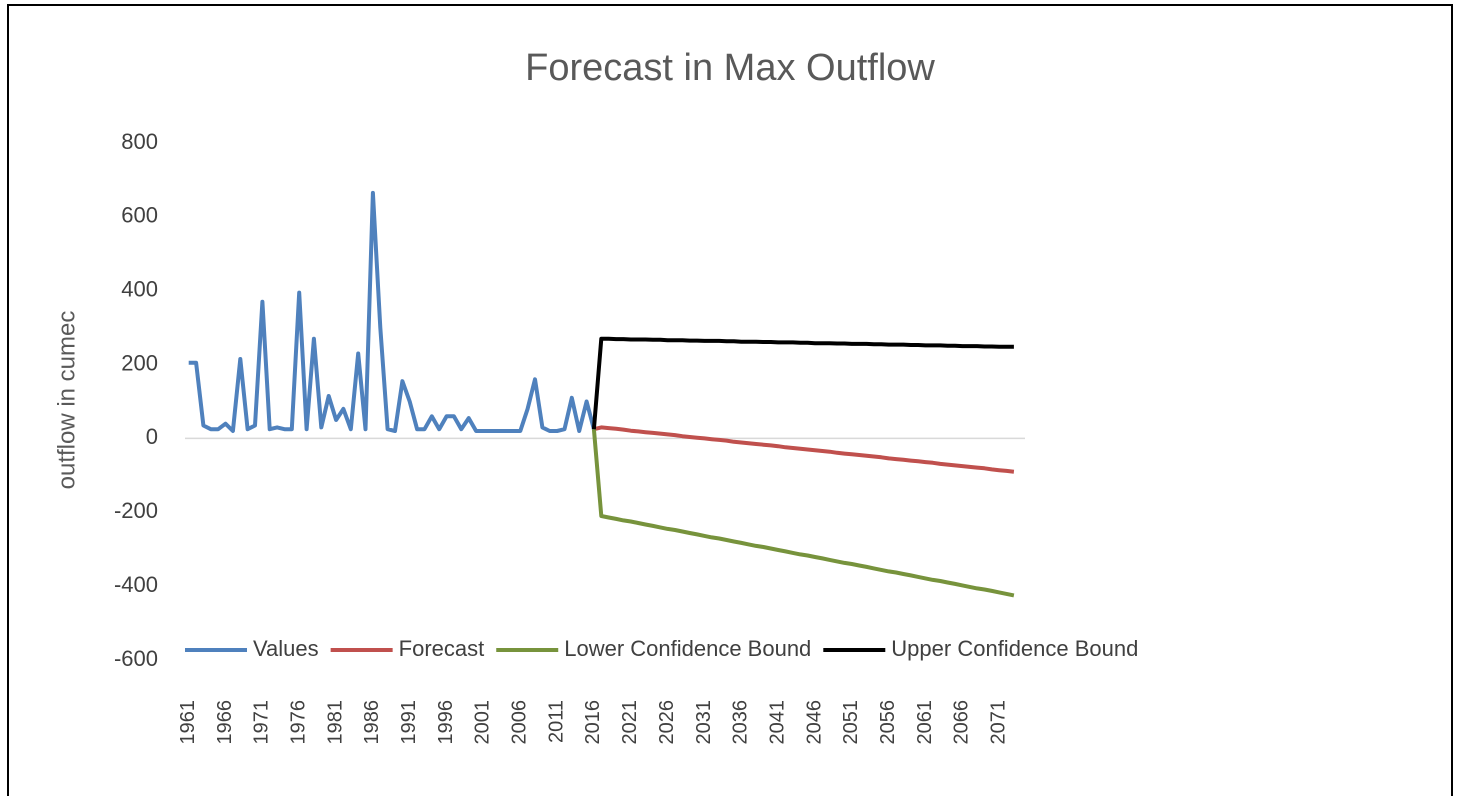  I want to click on x-tick-label: 2016, so click(593, 722).